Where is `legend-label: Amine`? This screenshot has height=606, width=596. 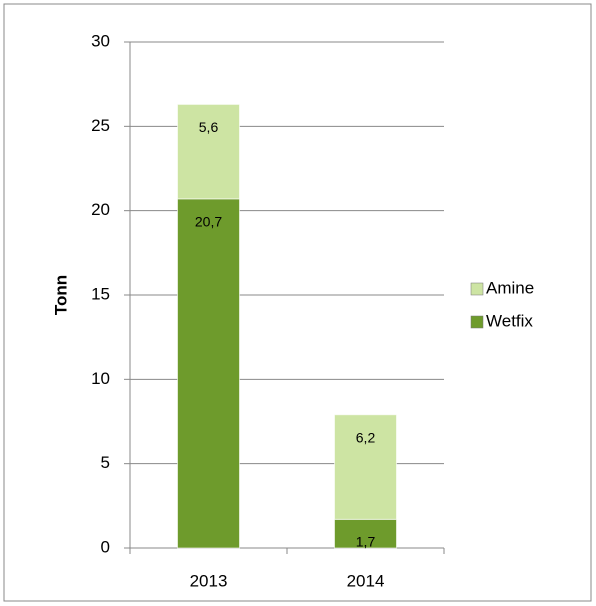 legend-label: Amine is located at coordinates (510, 287).